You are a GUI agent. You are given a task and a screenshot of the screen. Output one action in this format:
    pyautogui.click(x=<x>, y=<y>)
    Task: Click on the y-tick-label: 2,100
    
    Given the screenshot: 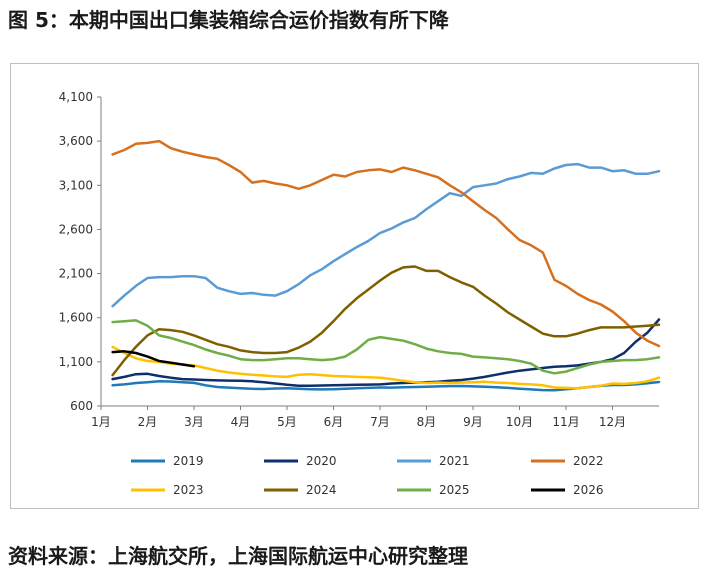 What is the action you would take?
    pyautogui.click(x=76, y=274)
    